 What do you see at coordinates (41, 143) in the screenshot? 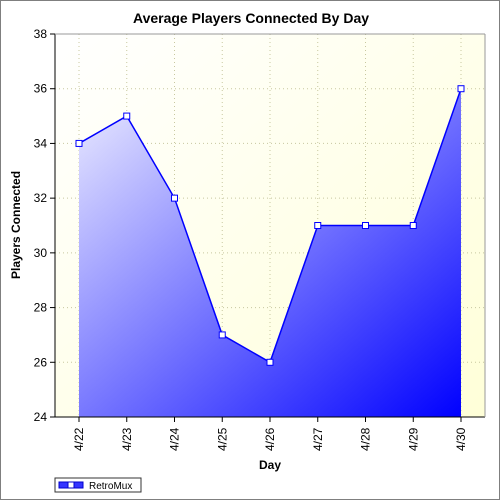
I see `y-tick-label: 34` at bounding box center [41, 143].